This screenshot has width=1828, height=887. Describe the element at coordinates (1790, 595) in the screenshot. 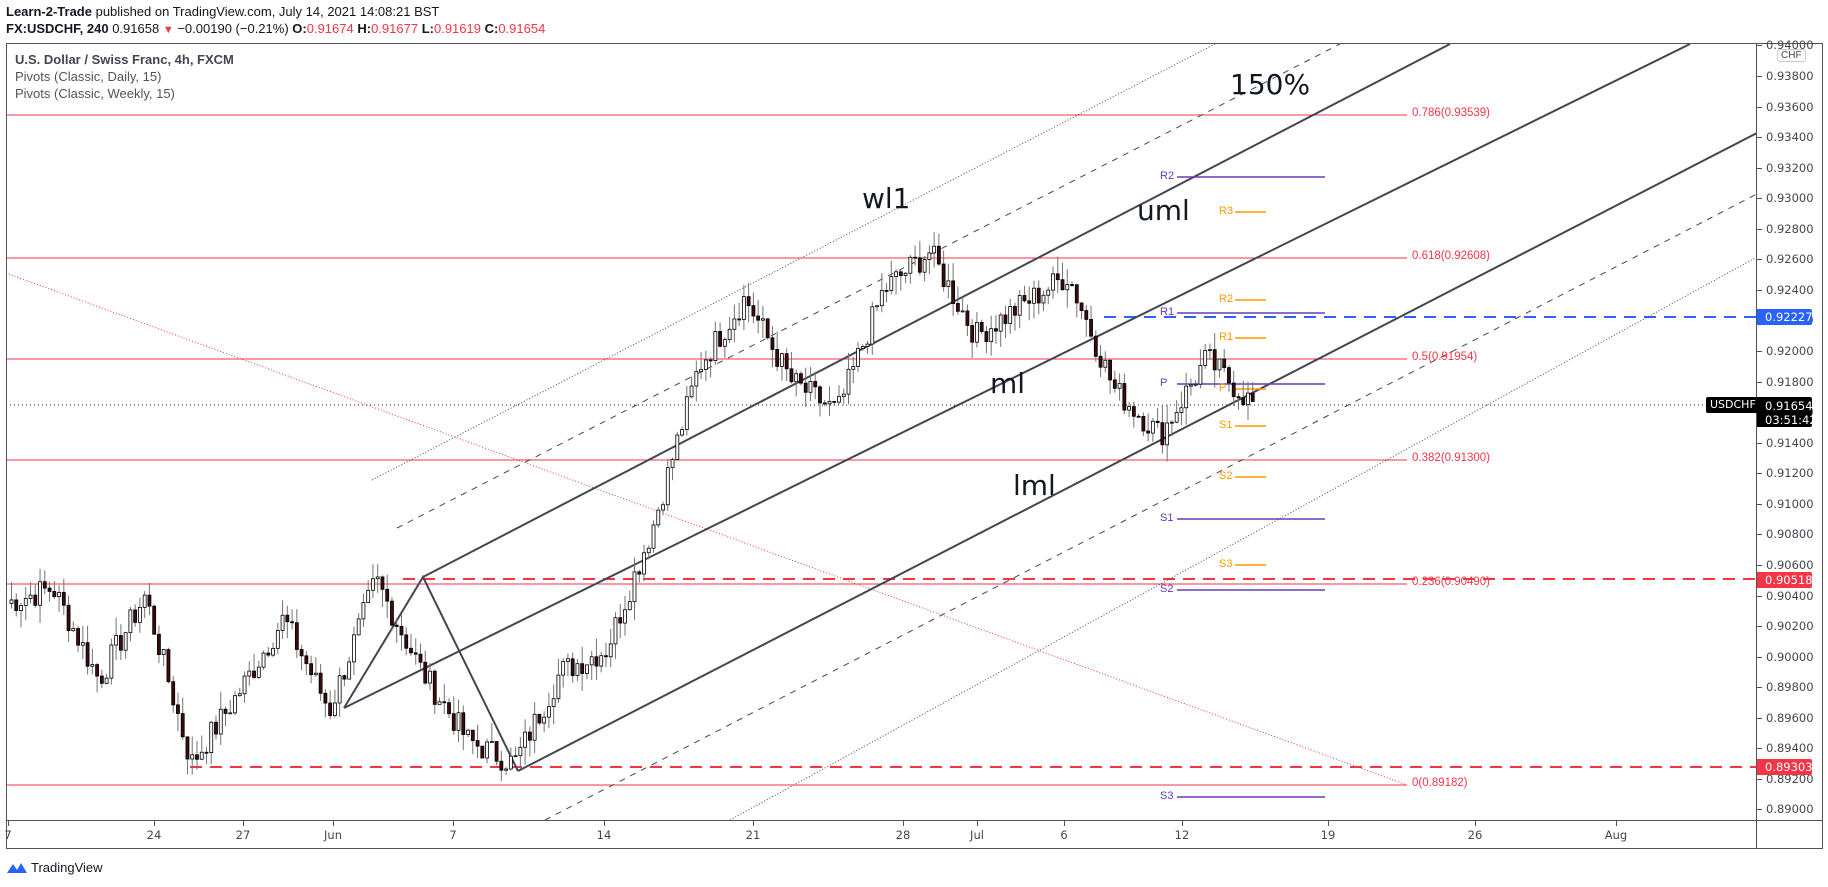

I see `price-tick-label: 0.90400` at that location.